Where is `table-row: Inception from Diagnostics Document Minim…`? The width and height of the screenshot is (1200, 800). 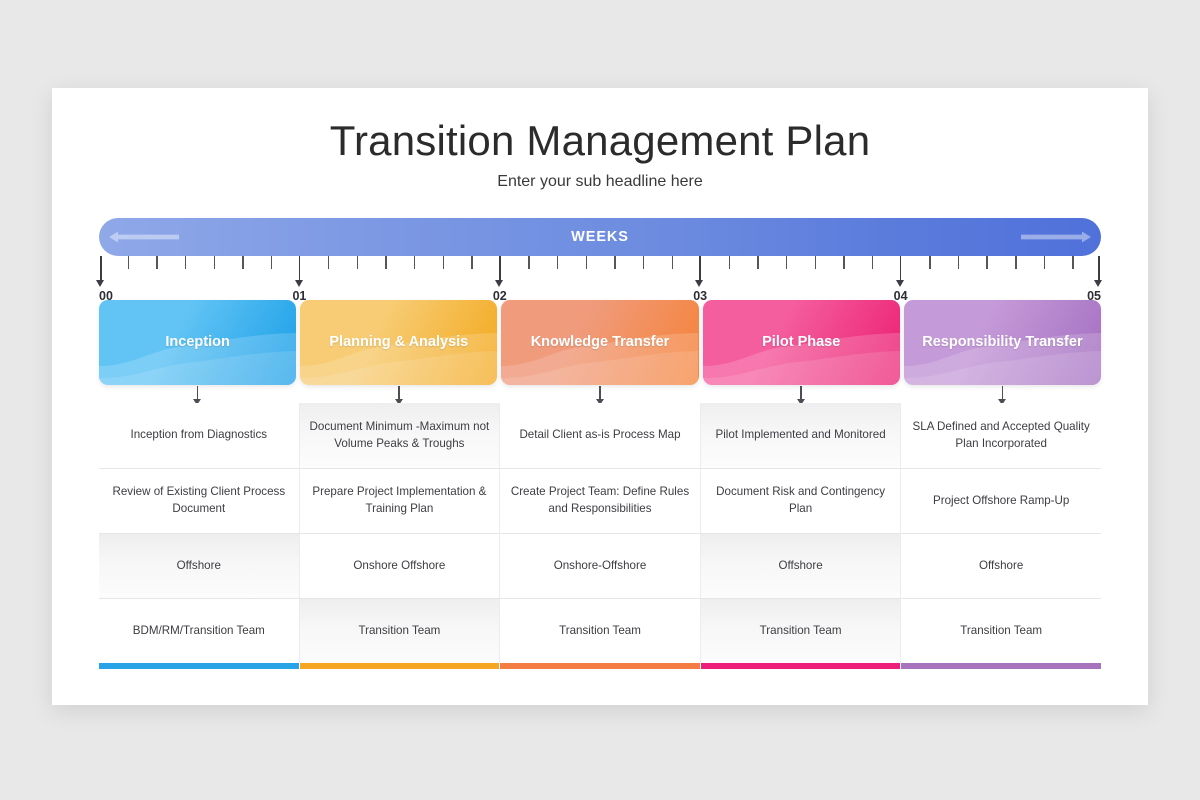 table-row: Inception from Diagnostics Document Minim… is located at coordinates (600, 435).